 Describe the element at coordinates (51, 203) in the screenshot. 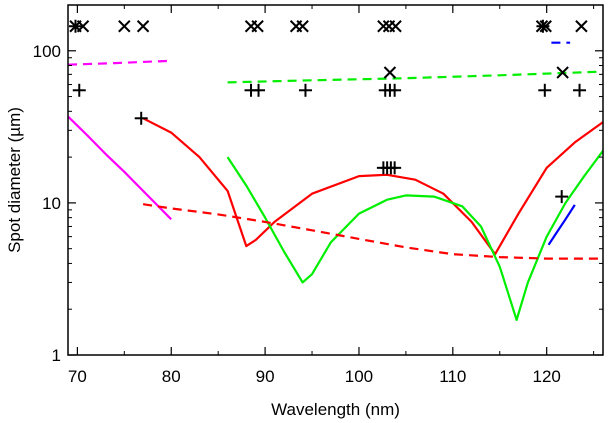

I see `y-tick-label-10: 10` at that location.